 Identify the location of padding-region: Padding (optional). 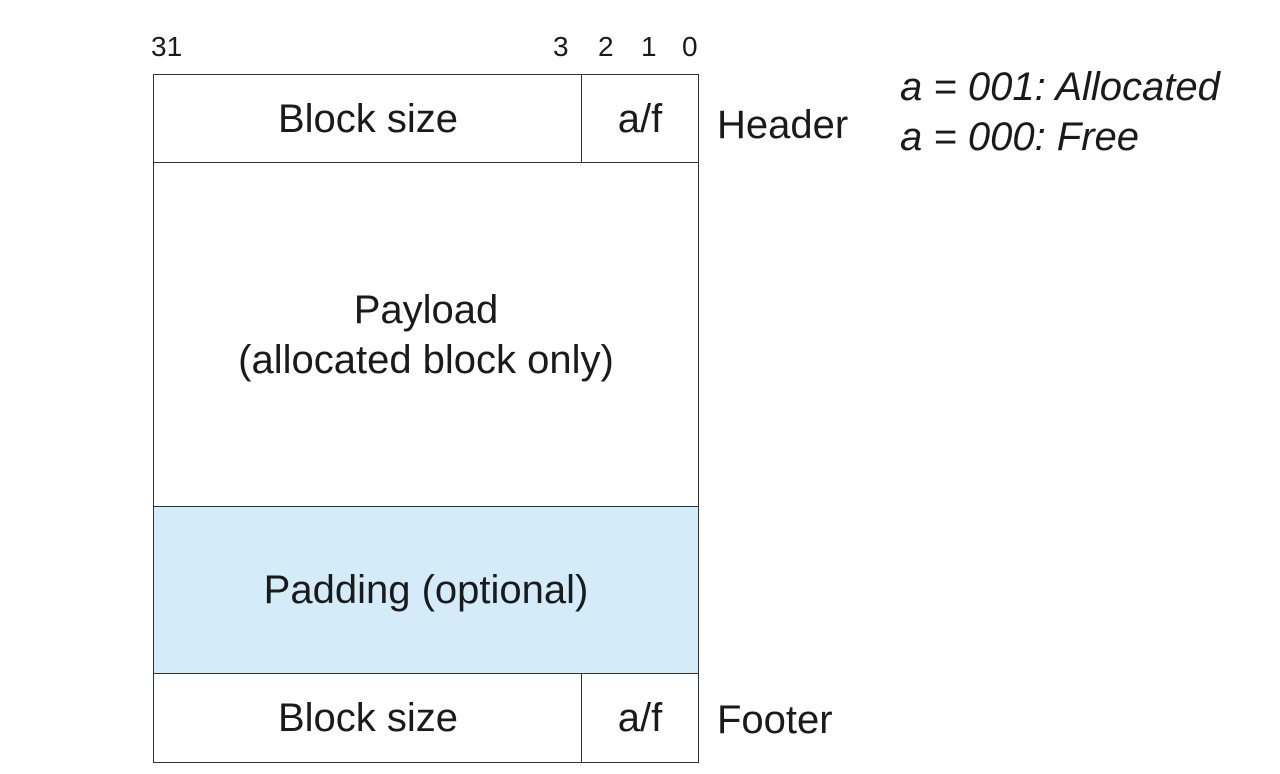
(426, 590).